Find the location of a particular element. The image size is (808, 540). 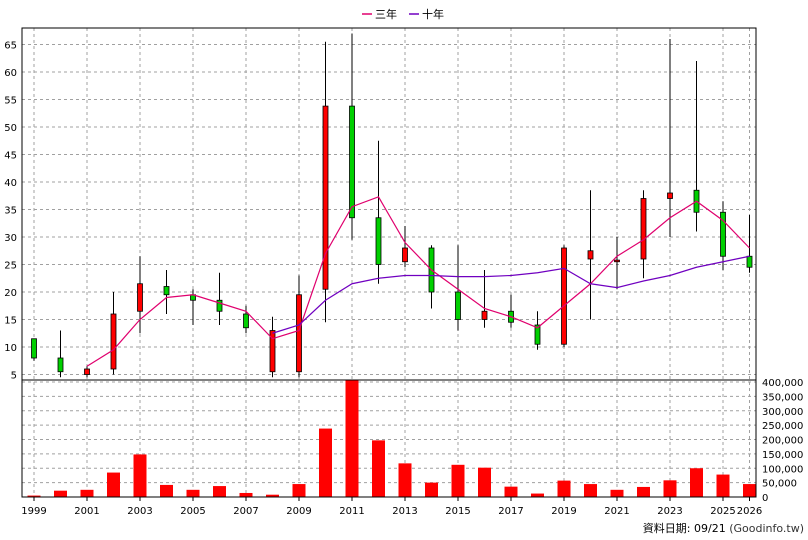

price-tick-label: 30 is located at coordinates (10, 238).